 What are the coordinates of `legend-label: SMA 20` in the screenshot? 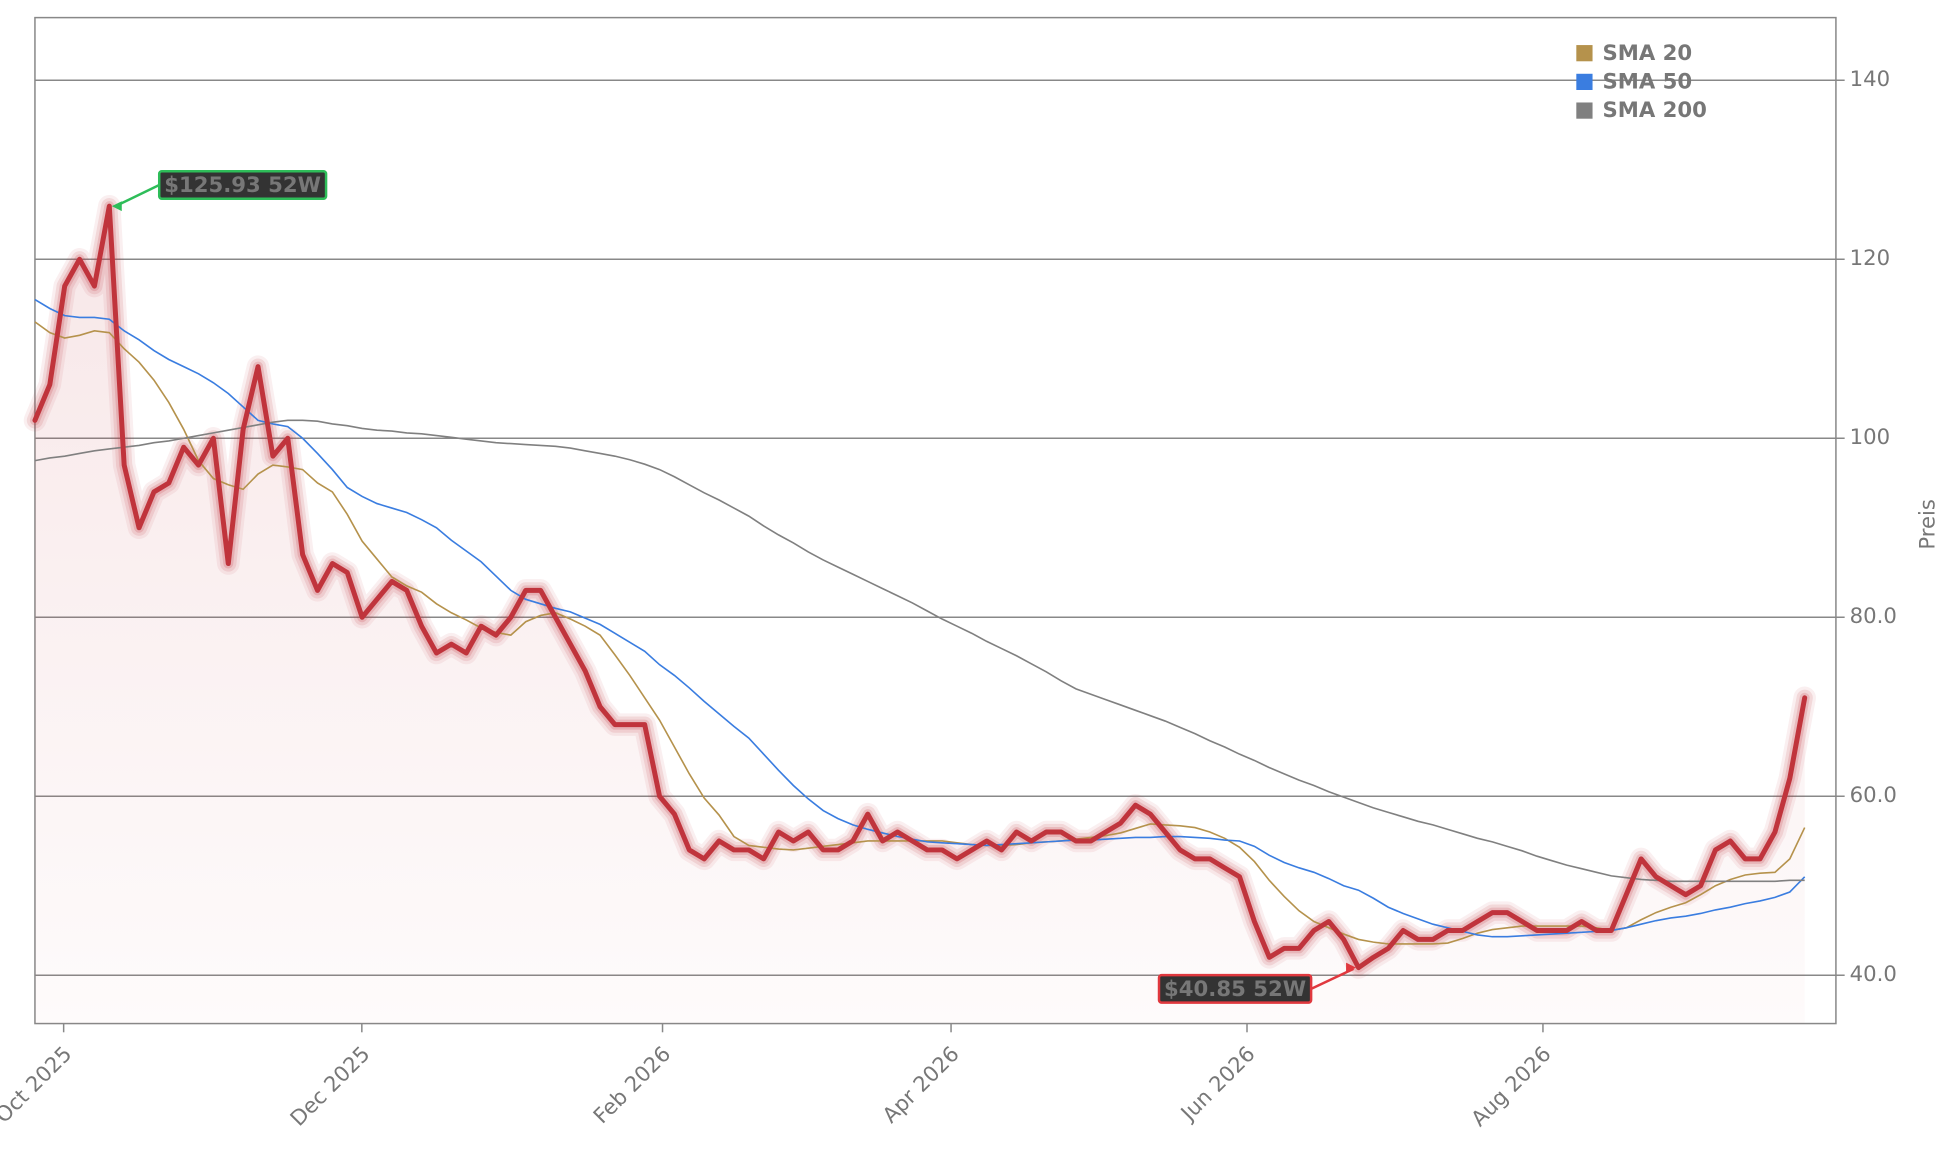 It's located at (1648, 53).